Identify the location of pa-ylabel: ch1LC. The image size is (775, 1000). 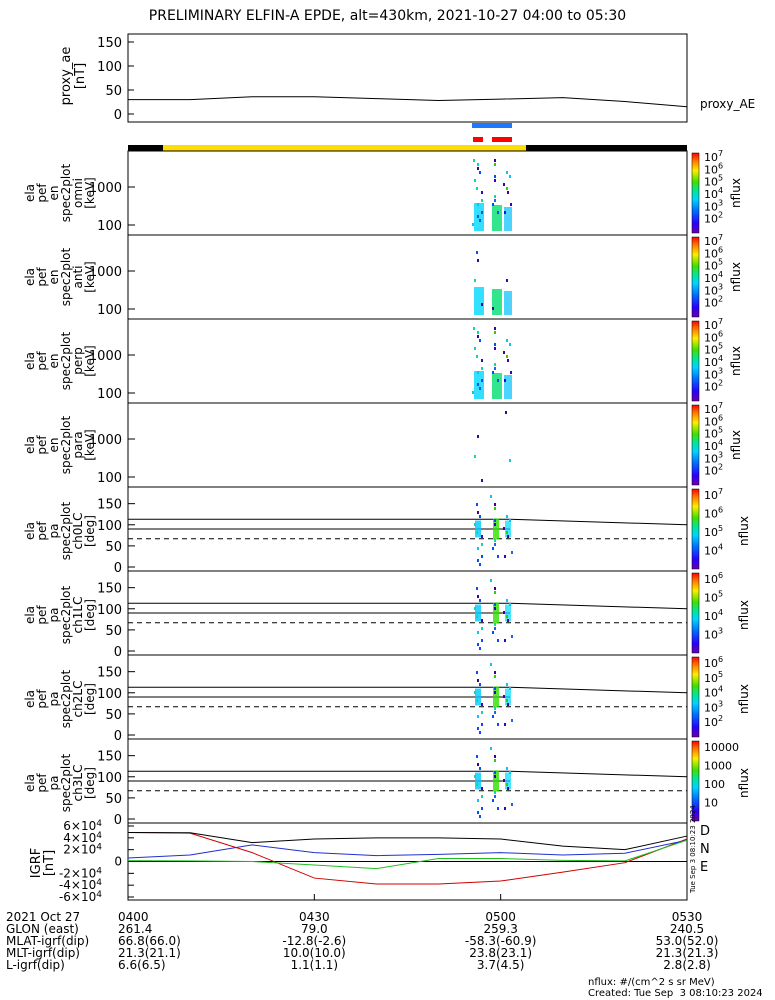
(78, 615).